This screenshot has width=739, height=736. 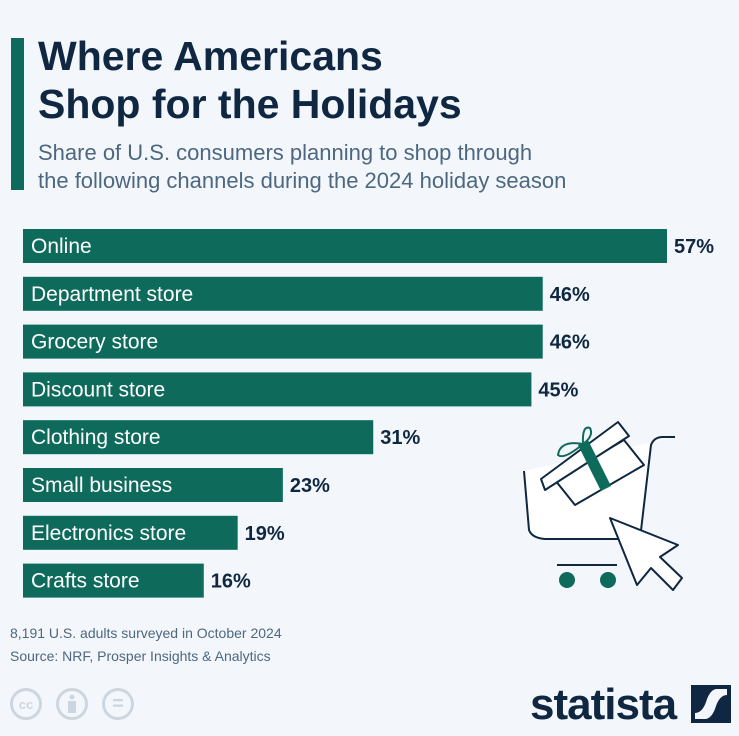 I want to click on person-icon, so click(x=72, y=703).